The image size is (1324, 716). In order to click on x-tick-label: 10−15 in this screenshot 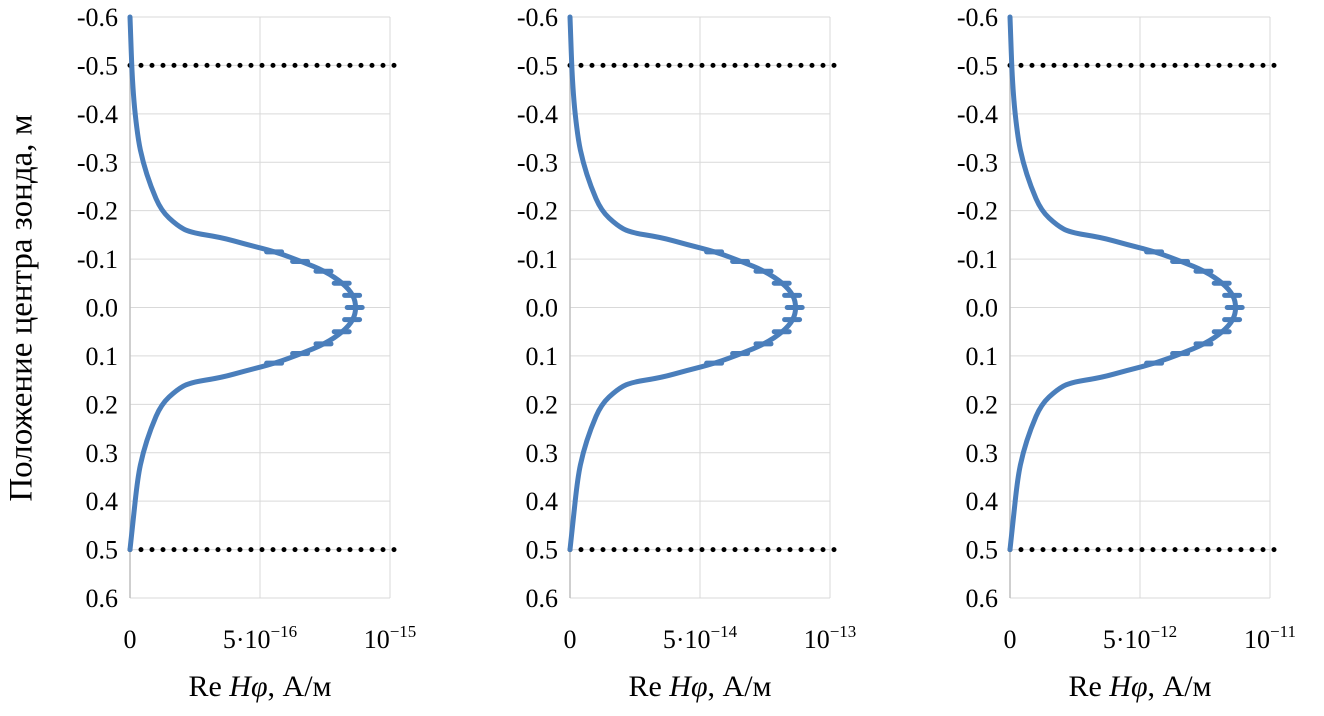, I will do `click(390, 638)`.